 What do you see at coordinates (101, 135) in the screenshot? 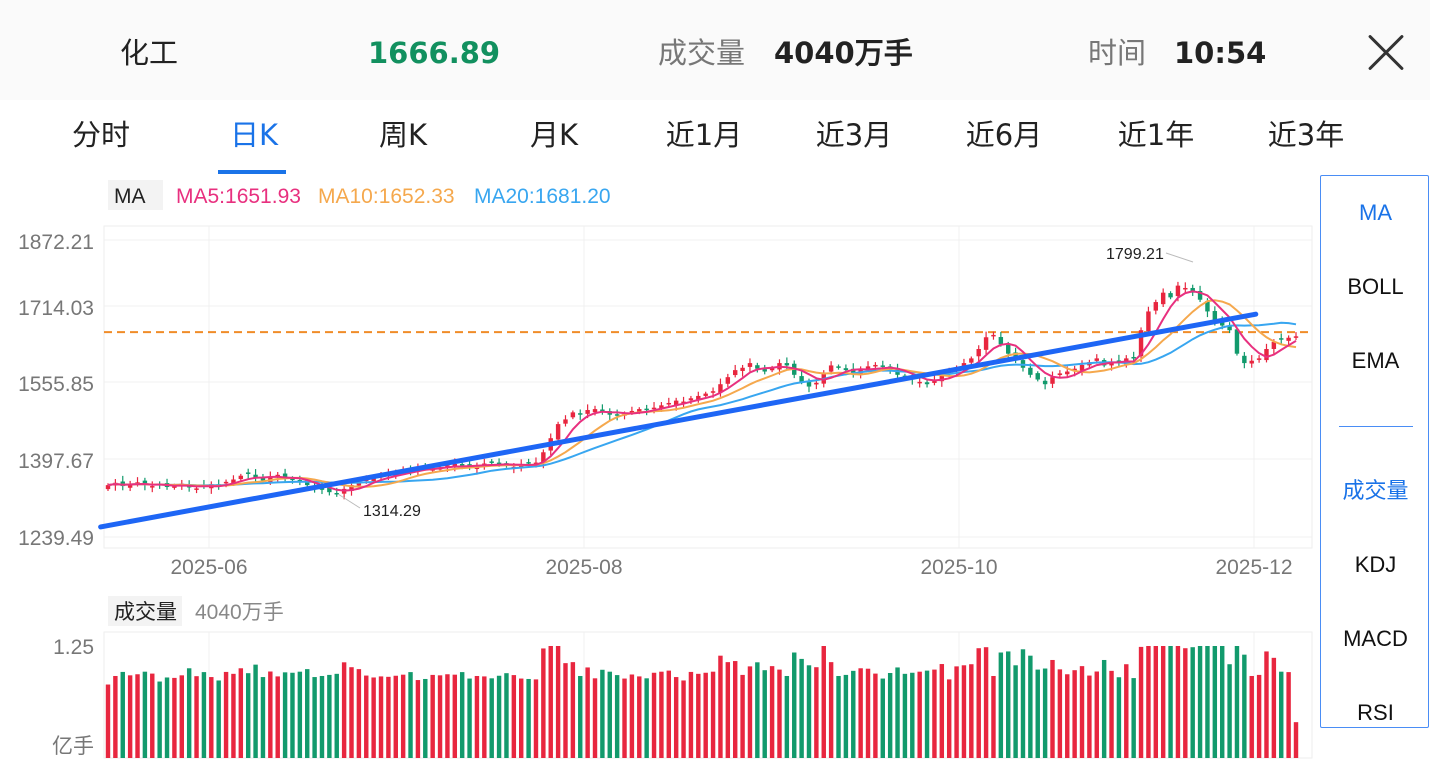
I see `tab-intraday: 分时` at bounding box center [101, 135].